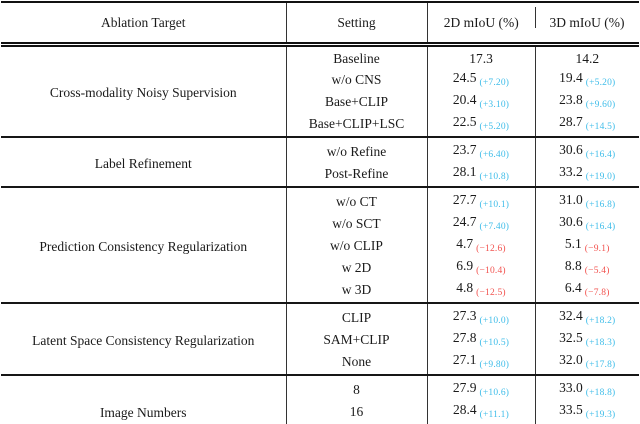  Describe the element at coordinates (491, 292) in the screenshot. I see `miou-2d-delta: (−12.5)` at that location.